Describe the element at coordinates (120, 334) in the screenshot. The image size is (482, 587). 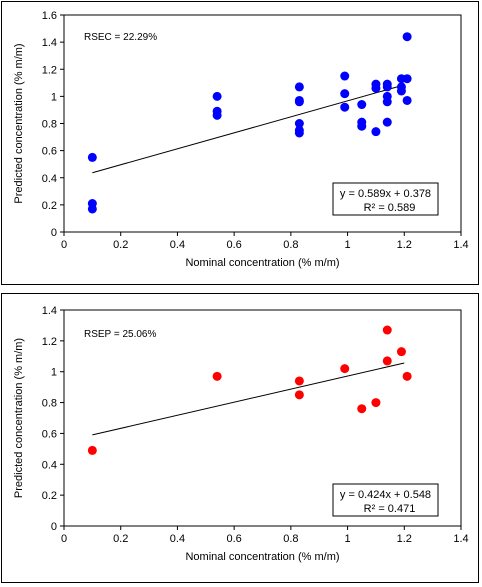
I see `fit-statistic-label: RSEP = 25.06%` at that location.